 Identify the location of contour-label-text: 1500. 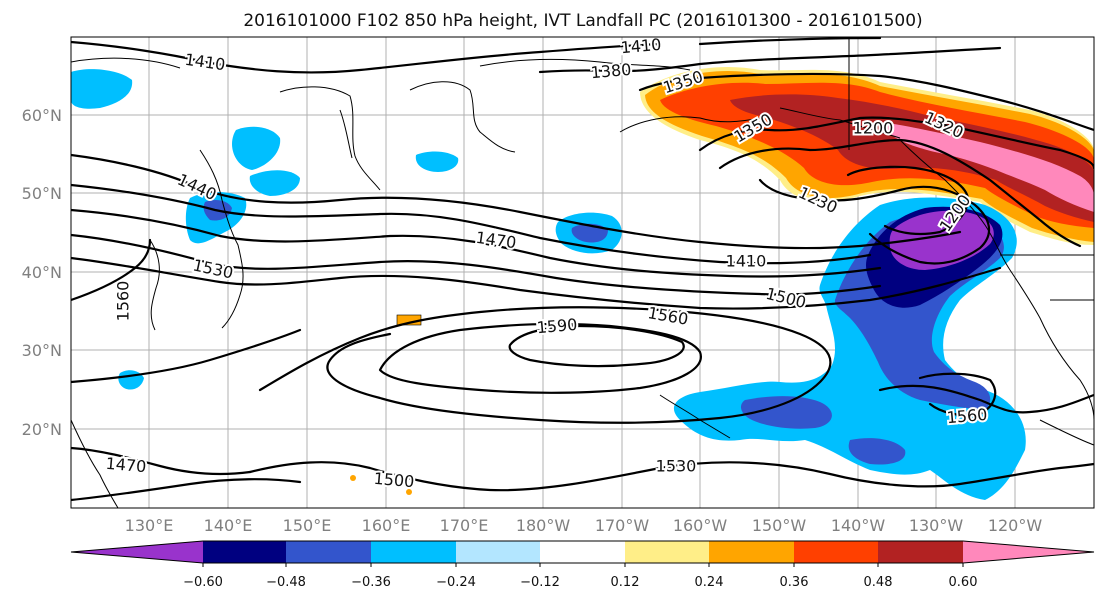
(394, 480).